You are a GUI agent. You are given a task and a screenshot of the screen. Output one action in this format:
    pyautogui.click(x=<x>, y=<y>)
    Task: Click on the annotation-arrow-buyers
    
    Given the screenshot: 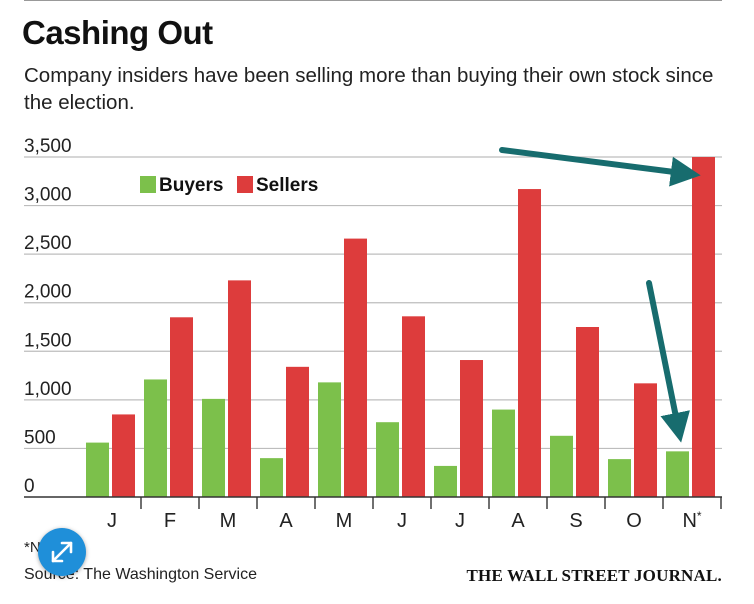 What is the action you would take?
    pyautogui.click(x=668, y=361)
    